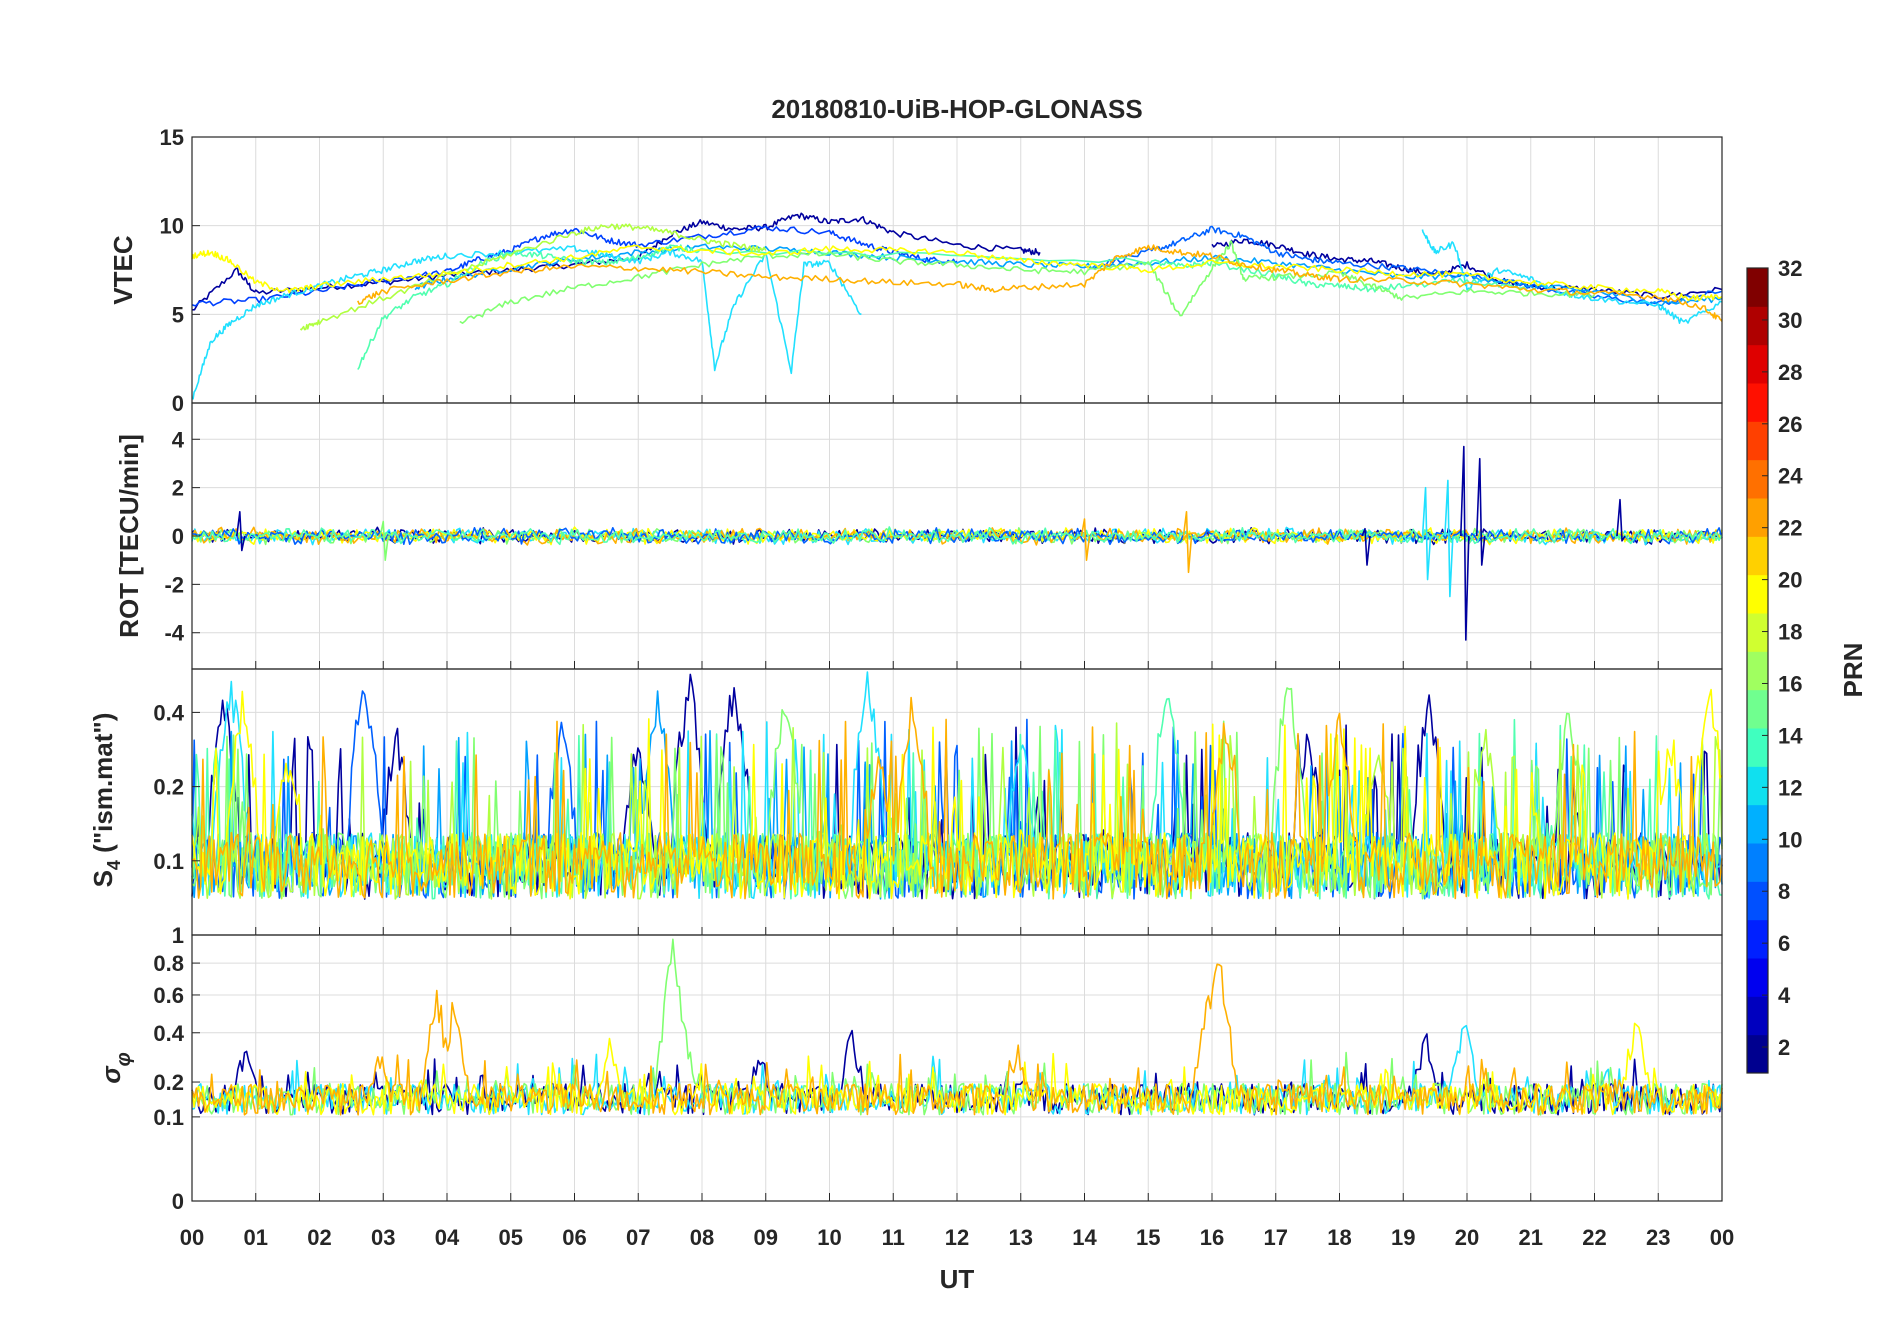  What do you see at coordinates (178, 314) in the screenshot?
I see `y-tick-label: 5` at bounding box center [178, 314].